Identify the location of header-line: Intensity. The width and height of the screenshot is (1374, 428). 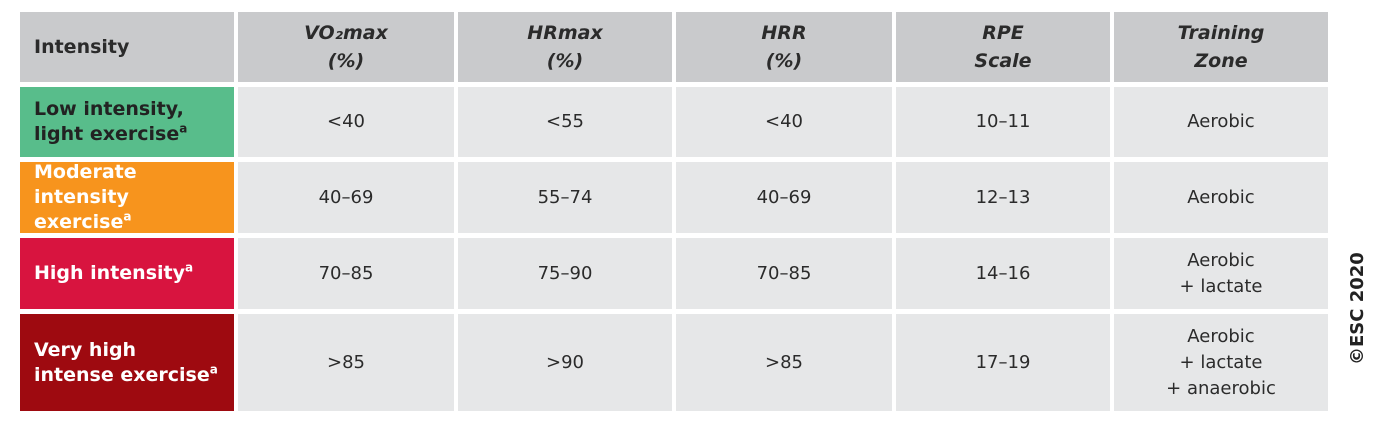
(82, 47).